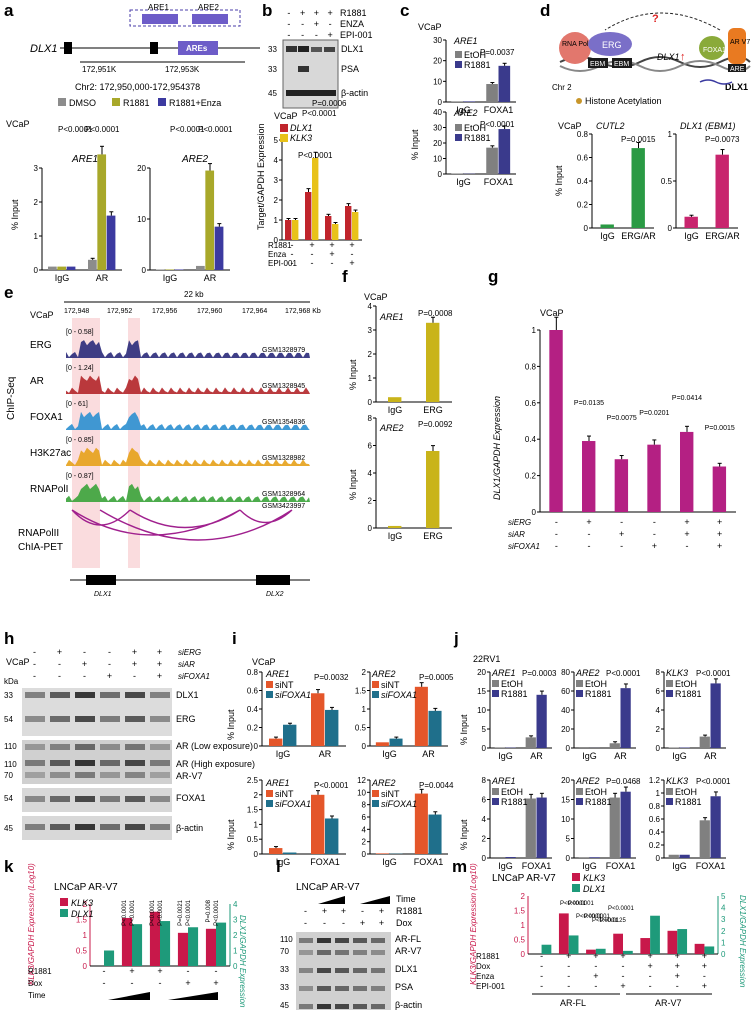  What do you see at coordinates (435, 424) in the screenshot?
I see `f-p2: P=0.0092` at bounding box center [435, 424].